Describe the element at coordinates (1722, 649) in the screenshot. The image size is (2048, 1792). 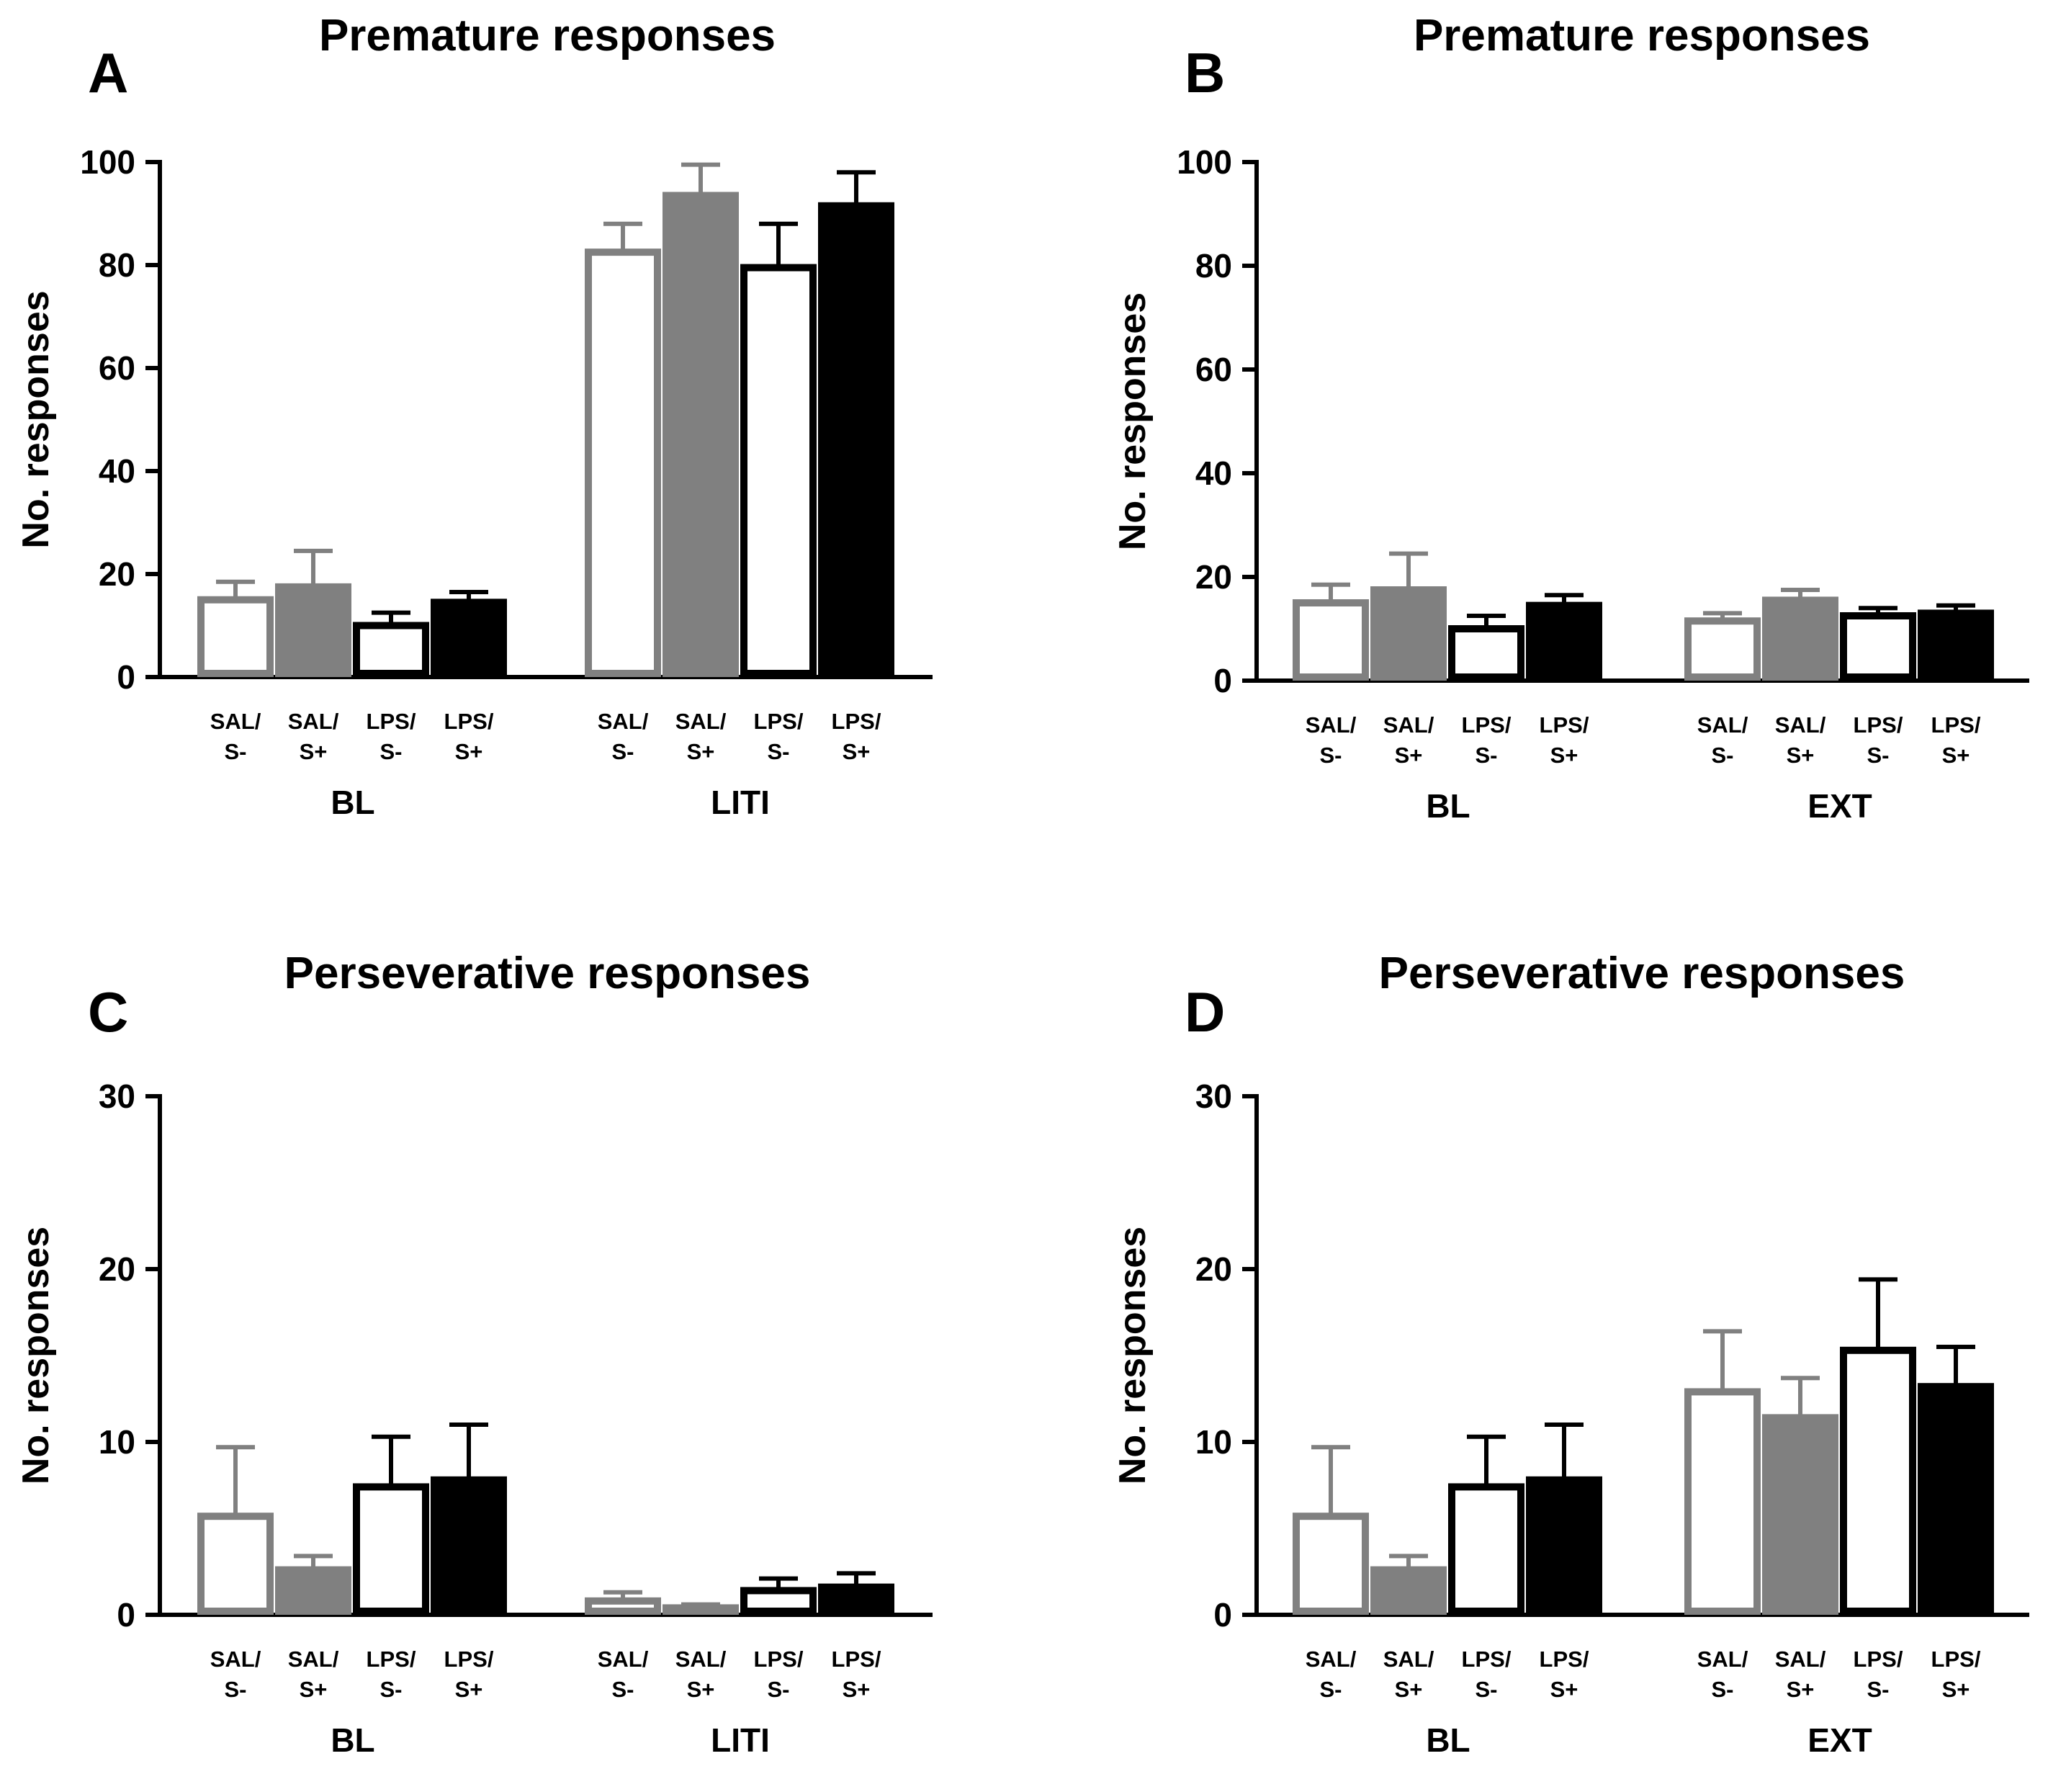
I see `bar-ext-sal-s-minus` at that location.